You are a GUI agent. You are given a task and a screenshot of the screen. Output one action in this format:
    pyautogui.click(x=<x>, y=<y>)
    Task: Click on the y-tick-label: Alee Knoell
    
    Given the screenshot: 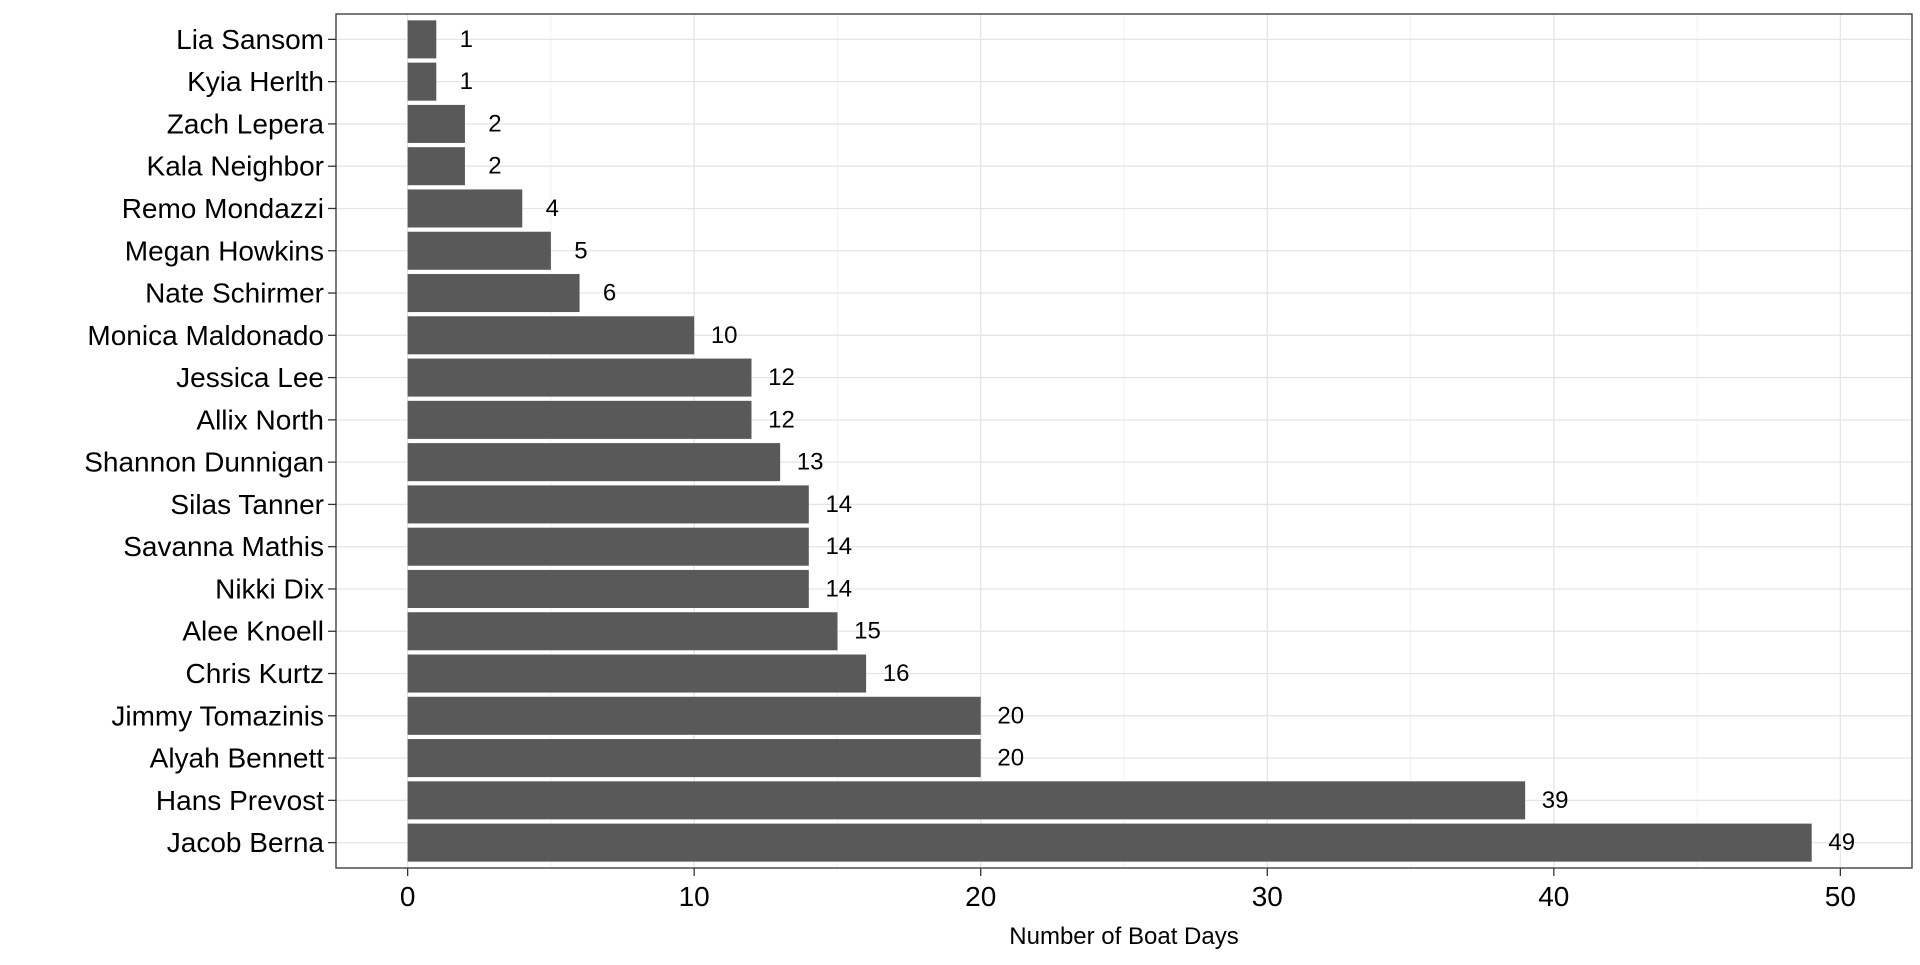 What is the action you would take?
    pyautogui.click(x=253, y=631)
    